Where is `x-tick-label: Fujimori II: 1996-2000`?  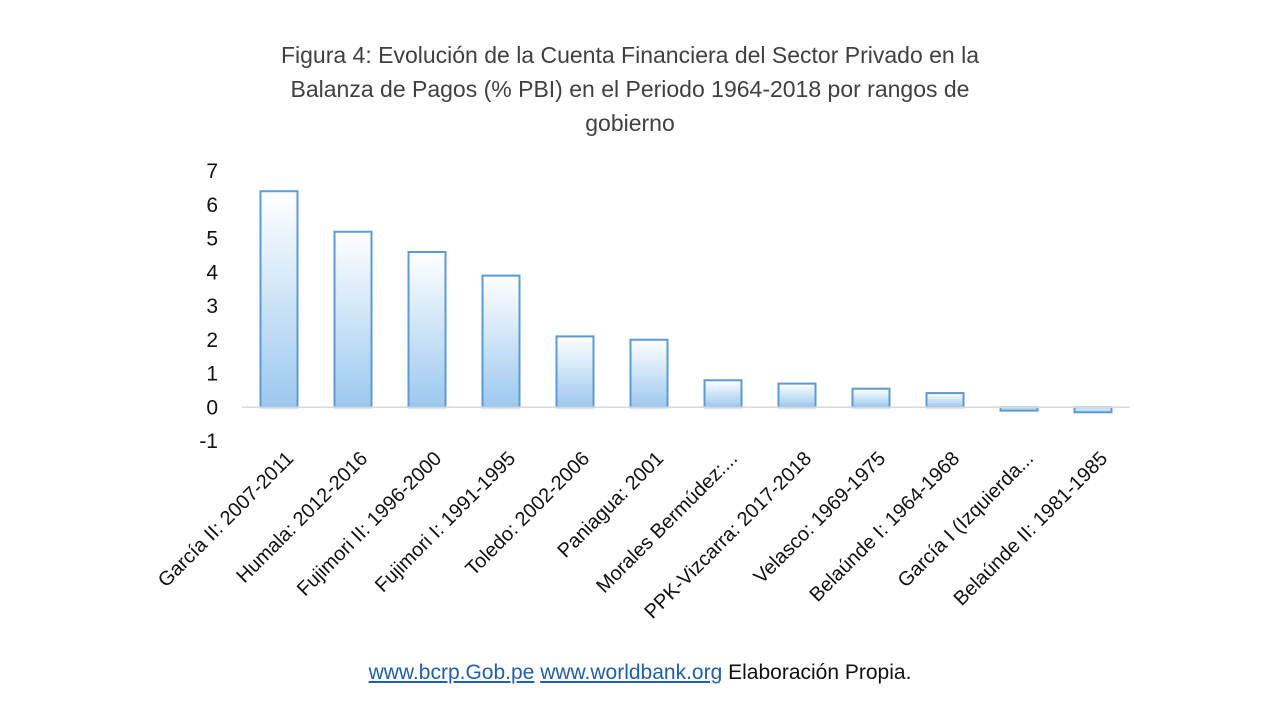 x-tick-label: Fujimori II: 1996-2000 is located at coordinates (369, 524).